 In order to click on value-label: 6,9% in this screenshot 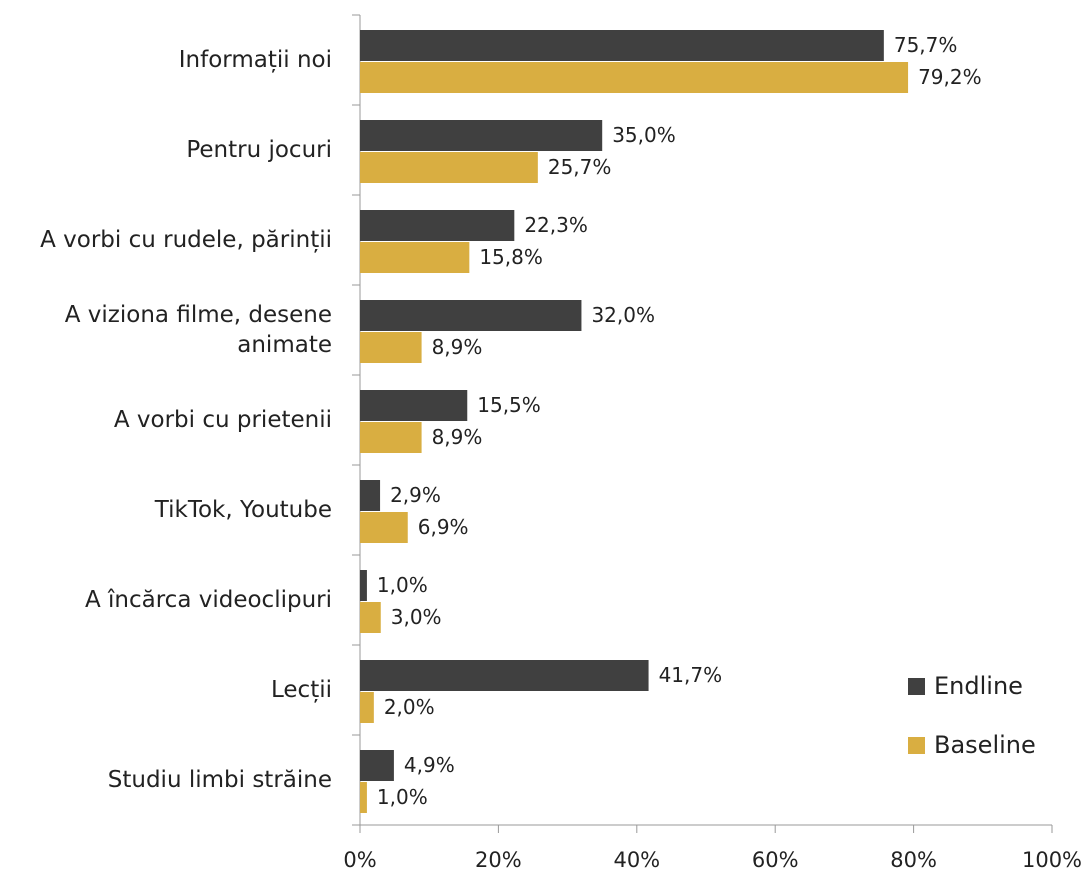, I will do `click(443, 527)`.